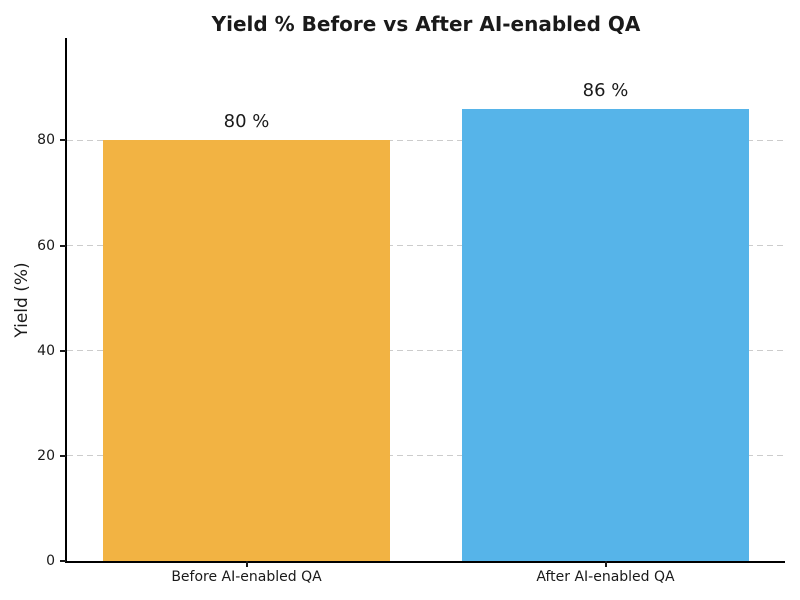  I want to click on bar-value-label: 80 %, so click(246, 122).